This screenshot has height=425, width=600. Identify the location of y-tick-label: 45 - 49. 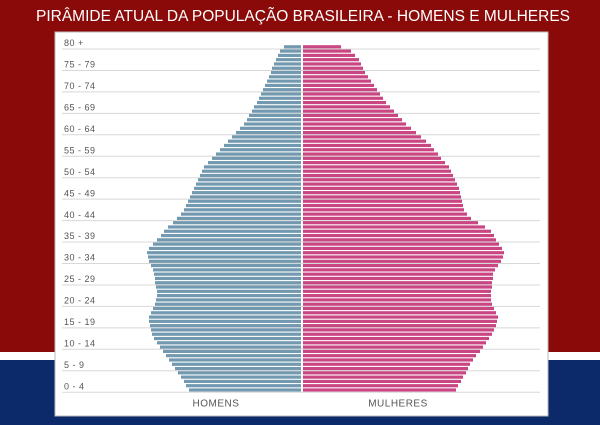
(80, 193).